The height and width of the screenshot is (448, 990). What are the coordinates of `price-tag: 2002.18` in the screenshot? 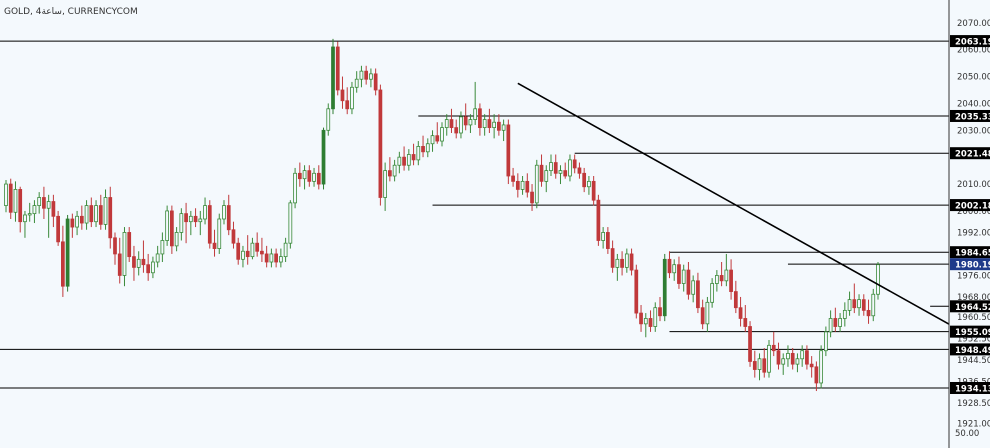 It's located at (970, 205).